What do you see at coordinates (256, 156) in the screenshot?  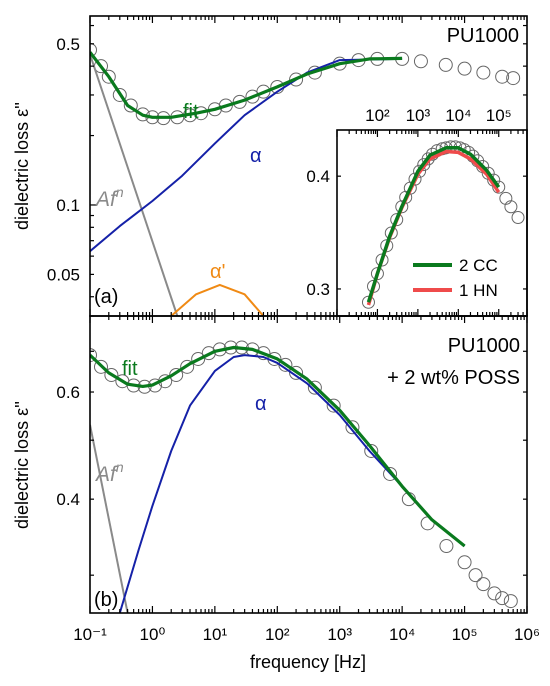 I see `panel-a-alpha-annotation: α` at bounding box center [256, 156].